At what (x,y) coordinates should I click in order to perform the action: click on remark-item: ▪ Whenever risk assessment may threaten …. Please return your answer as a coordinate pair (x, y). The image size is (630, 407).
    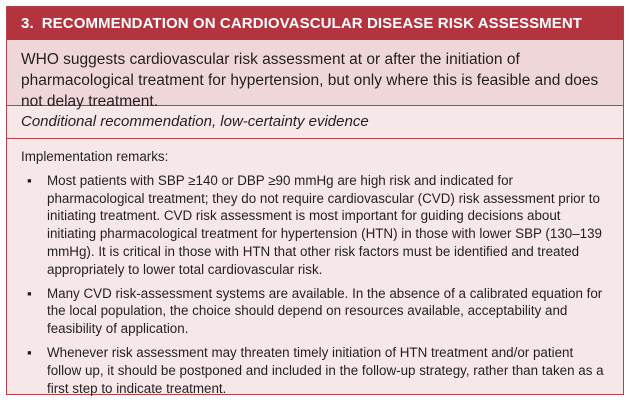
    Looking at the image, I should click on (315, 370).